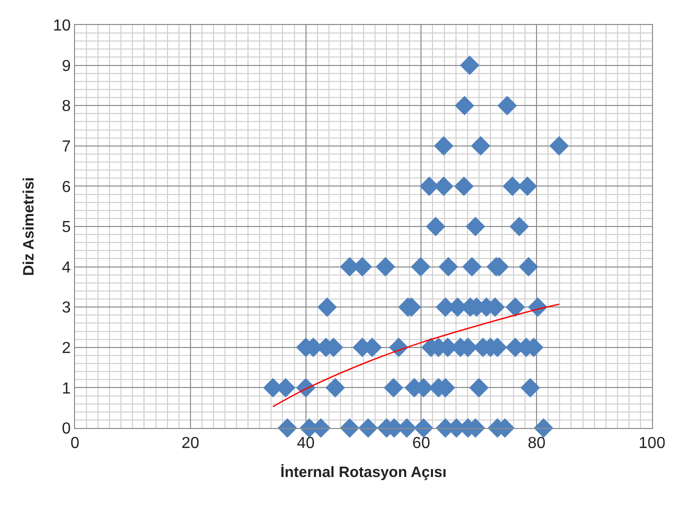 This screenshot has height=508, width=682. What do you see at coordinates (66, 389) in the screenshot?
I see `y-tick-label: 1` at bounding box center [66, 389].